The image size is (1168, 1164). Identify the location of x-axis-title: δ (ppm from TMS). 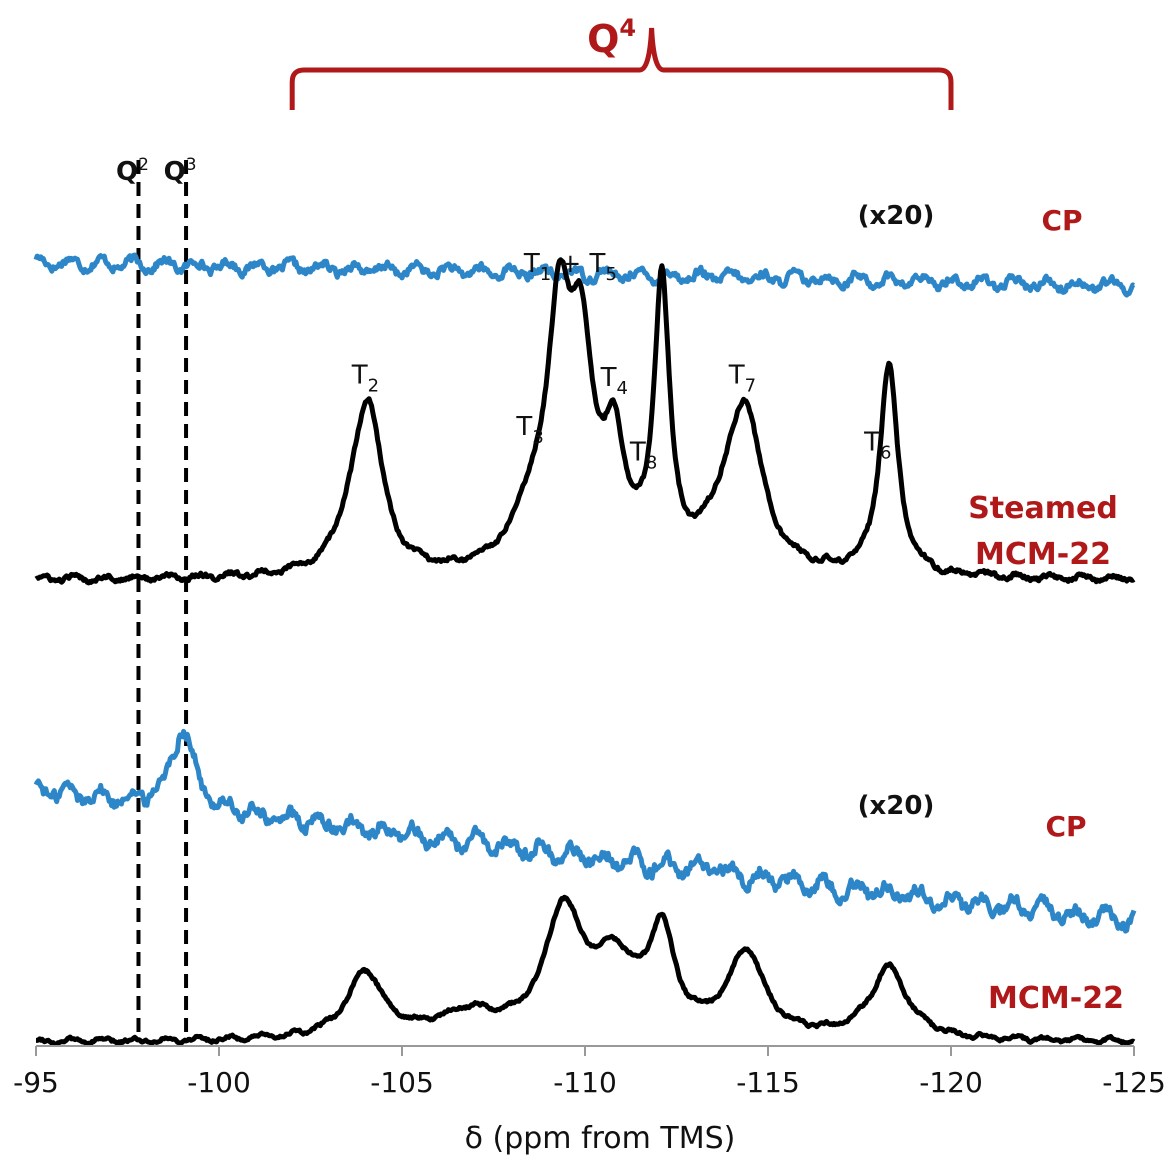
(600, 1138).